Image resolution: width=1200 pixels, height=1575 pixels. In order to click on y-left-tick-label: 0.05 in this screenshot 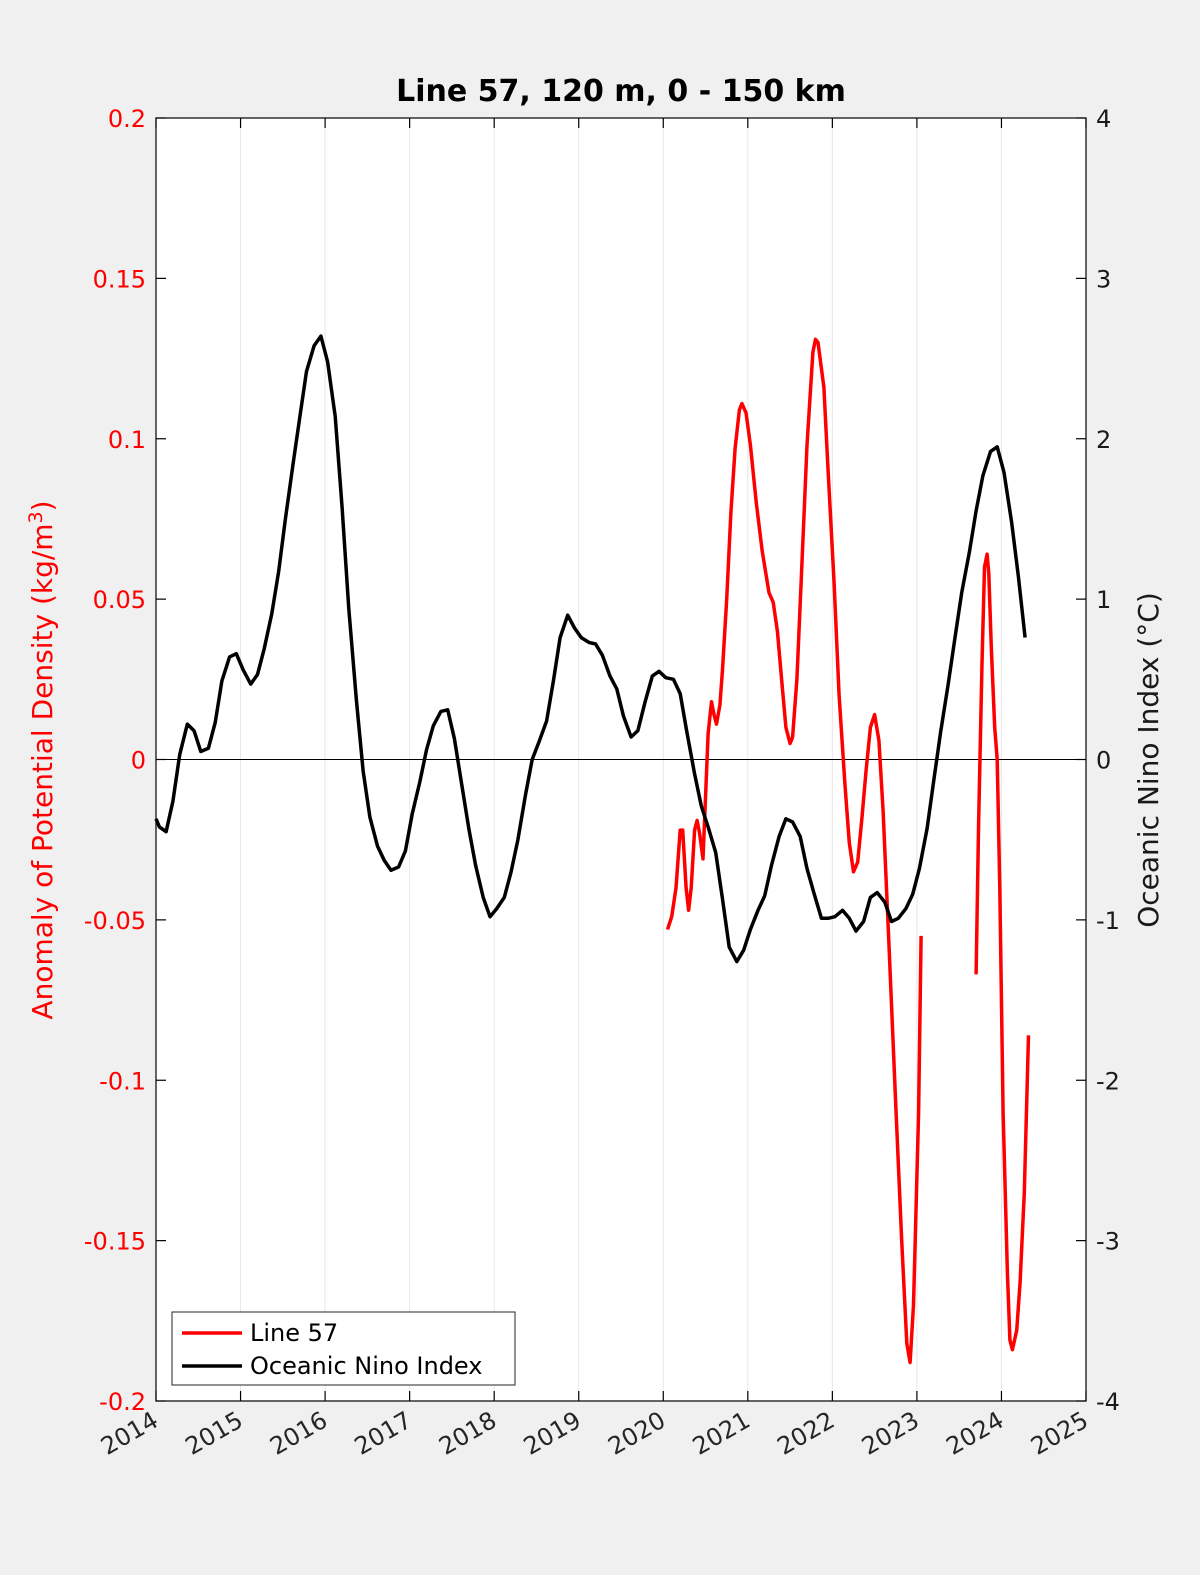, I will do `click(119, 600)`.